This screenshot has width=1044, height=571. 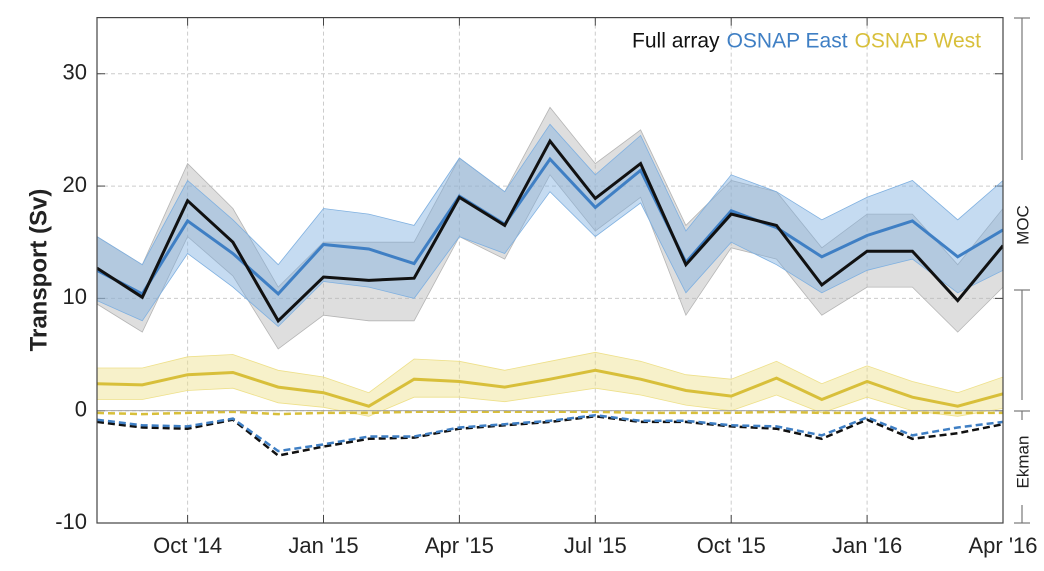 What do you see at coordinates (676, 40) in the screenshot?
I see `legend-entry: Full array` at bounding box center [676, 40].